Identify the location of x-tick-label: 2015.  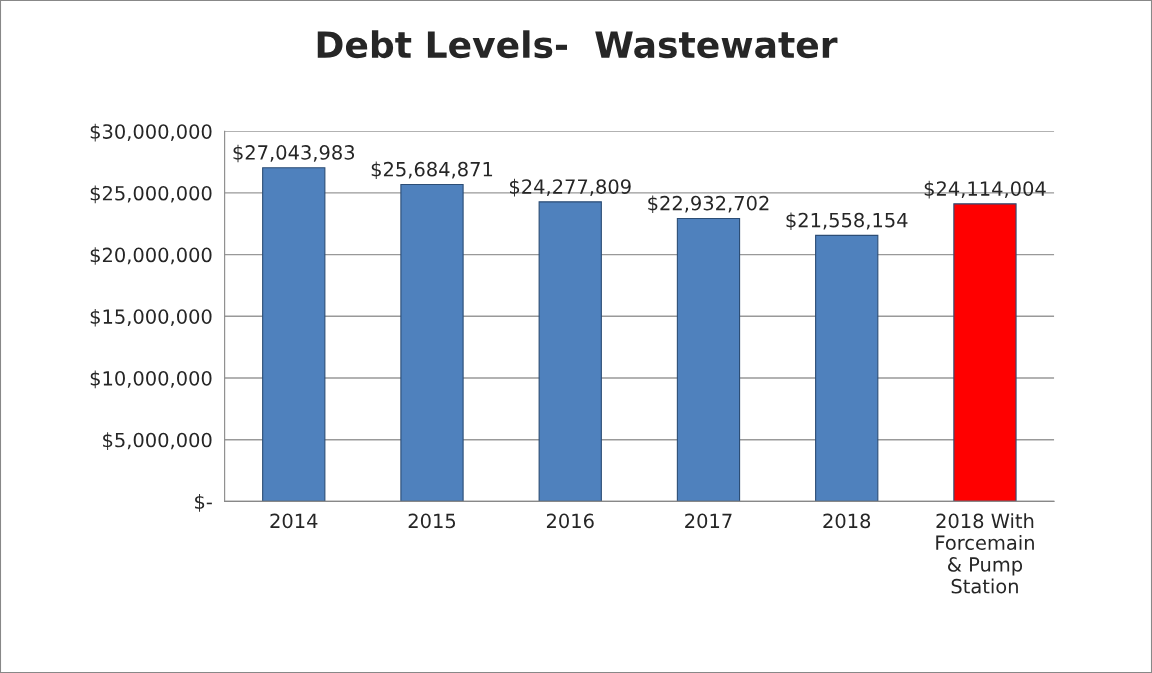
(432, 521).